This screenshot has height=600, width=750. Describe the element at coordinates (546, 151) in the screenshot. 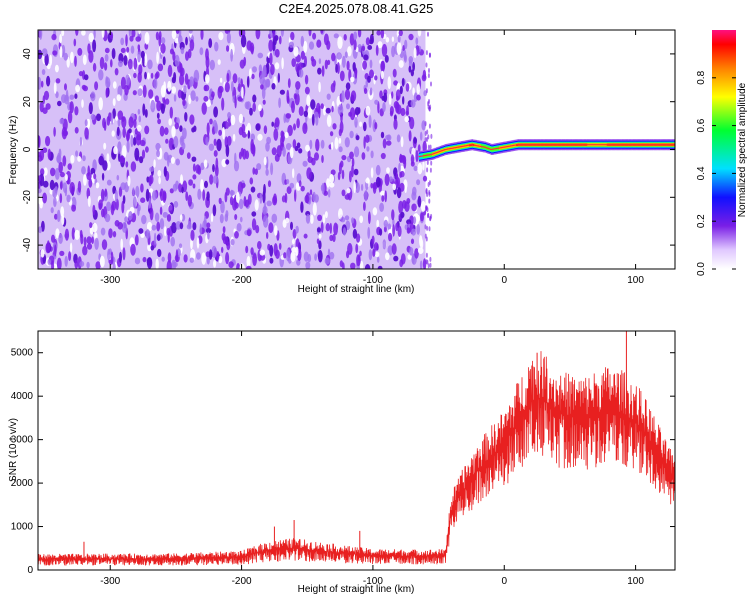

I see `ridge-core` at that location.